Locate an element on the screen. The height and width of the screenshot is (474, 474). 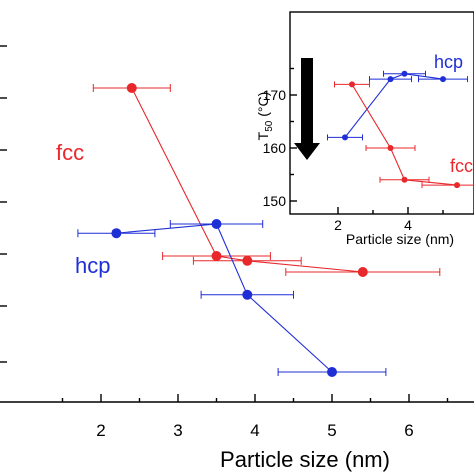
inset-x-label: Particle size (nm) is located at coordinates (400, 239).